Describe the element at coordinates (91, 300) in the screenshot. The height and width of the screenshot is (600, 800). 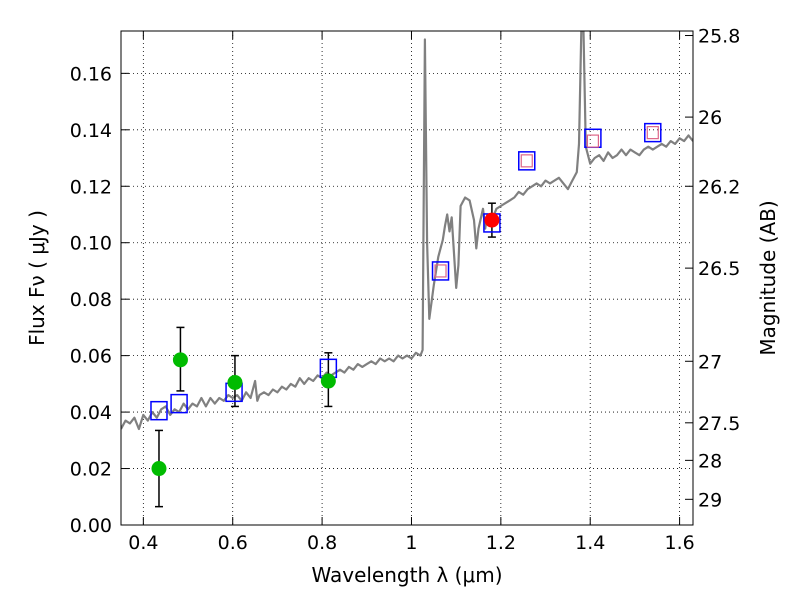
I see `y-tick-label: 0.08` at that location.